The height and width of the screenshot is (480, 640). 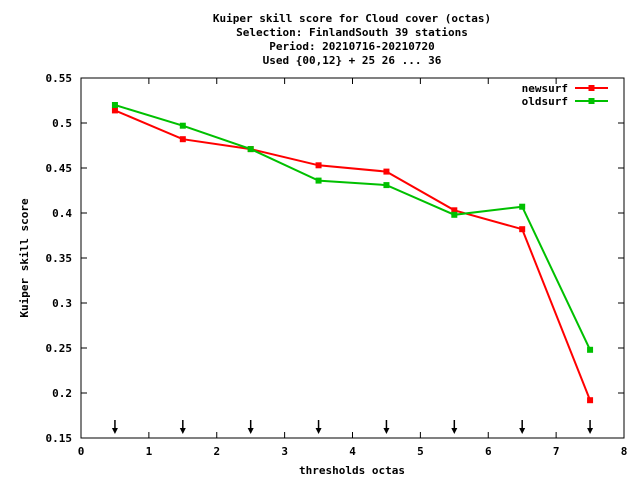 I want to click on title-line-1: Selection: FinlandSouth 39 stations, so click(x=352, y=32).